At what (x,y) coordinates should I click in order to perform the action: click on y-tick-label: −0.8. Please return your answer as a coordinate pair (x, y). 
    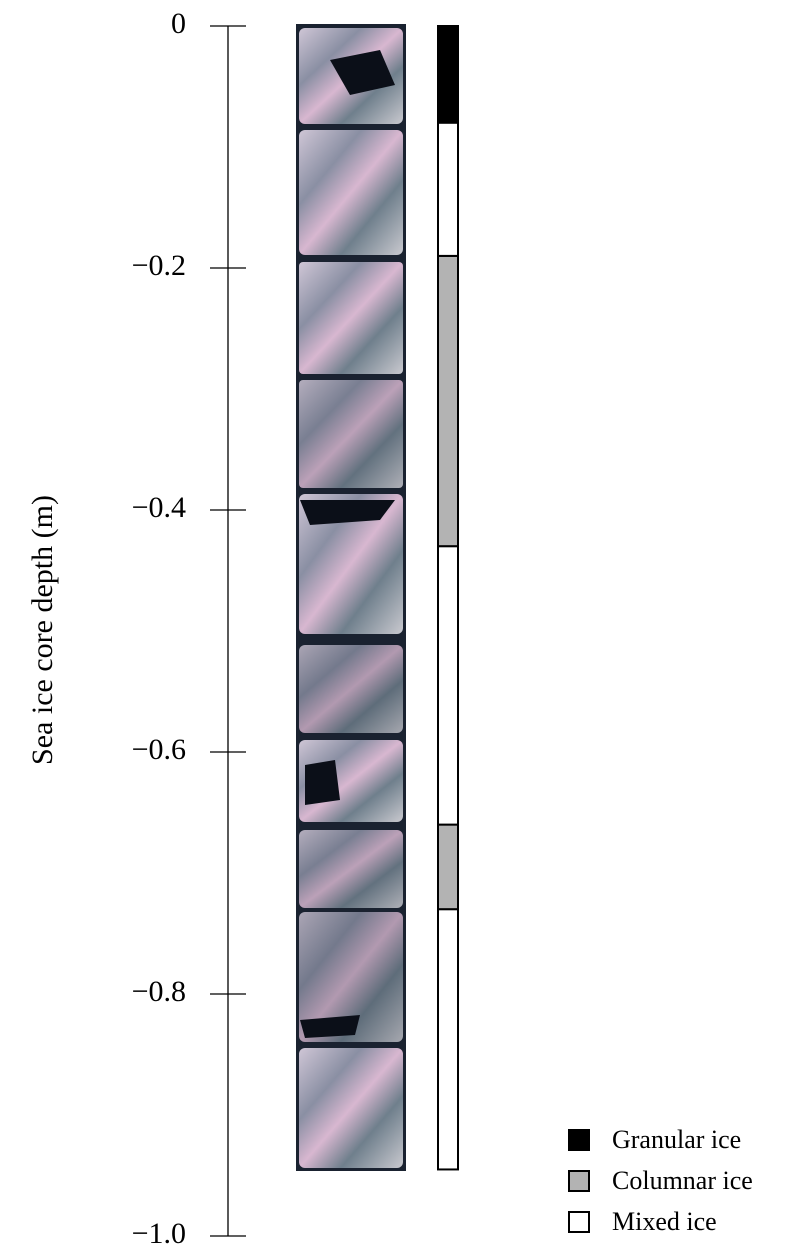
    Looking at the image, I should click on (159, 991).